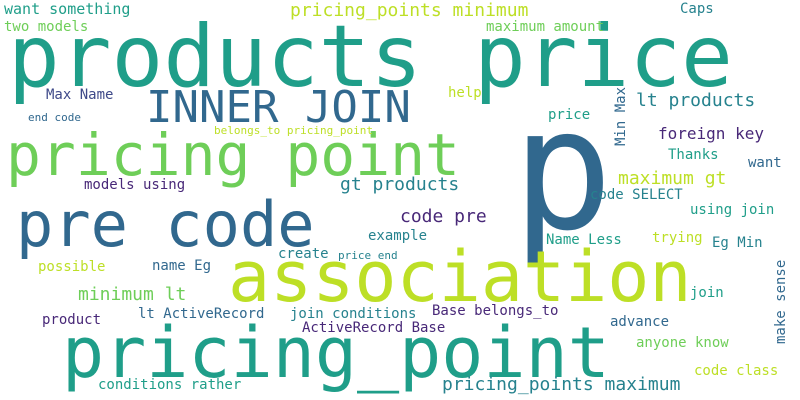 The image size is (800, 400). Describe the element at coordinates (765, 163) in the screenshot. I see `word-want: want` at that location.